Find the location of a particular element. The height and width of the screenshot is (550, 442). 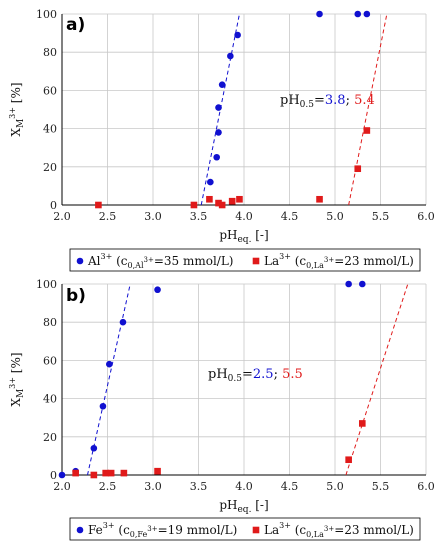

ph-annotation: pH0.5=3.8; 5.4 is located at coordinates (327, 101).